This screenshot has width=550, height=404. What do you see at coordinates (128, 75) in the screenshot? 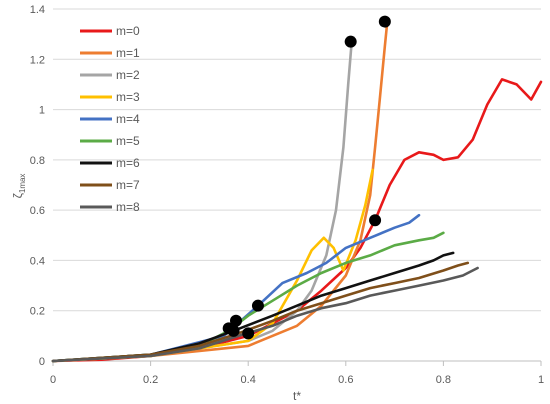
I see `legend-label-m=2: m=2` at bounding box center [128, 75].